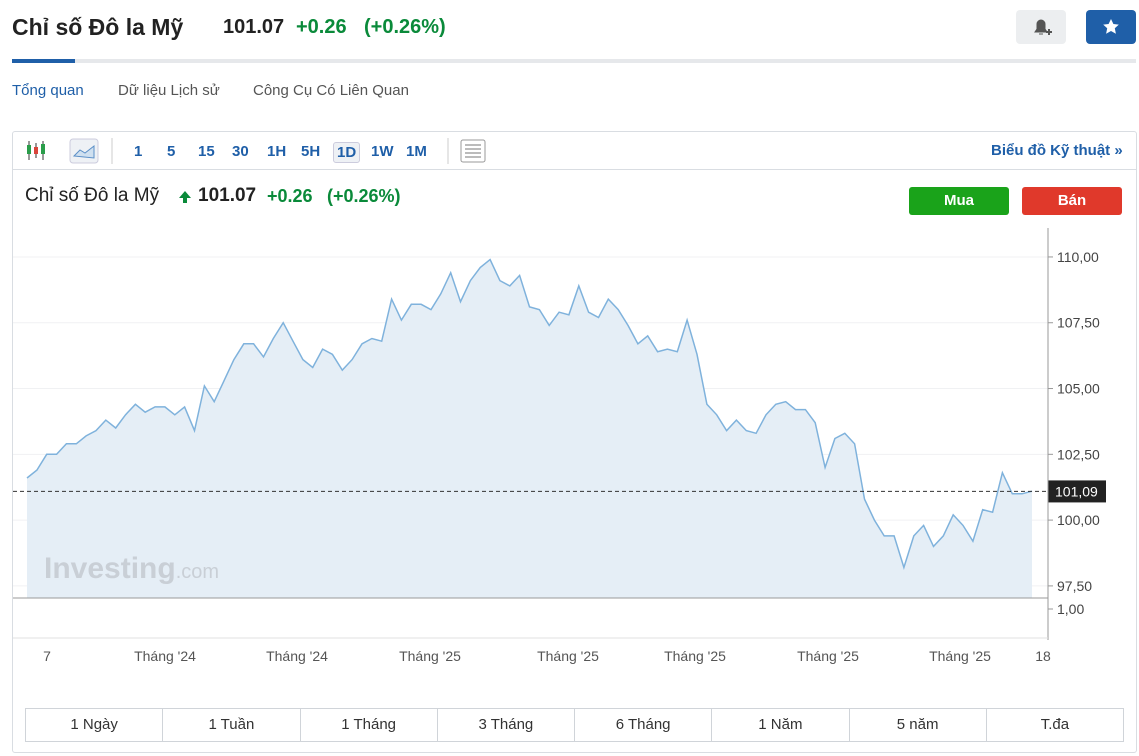 This screenshot has width=1139, height=756. I want to click on interval-button: 30, so click(240, 151).